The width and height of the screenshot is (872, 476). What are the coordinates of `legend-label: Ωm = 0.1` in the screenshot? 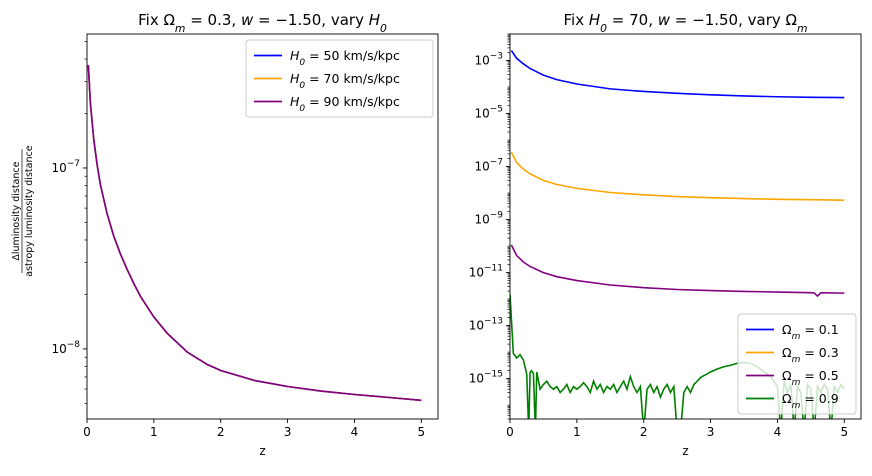 It's located at (810, 332).